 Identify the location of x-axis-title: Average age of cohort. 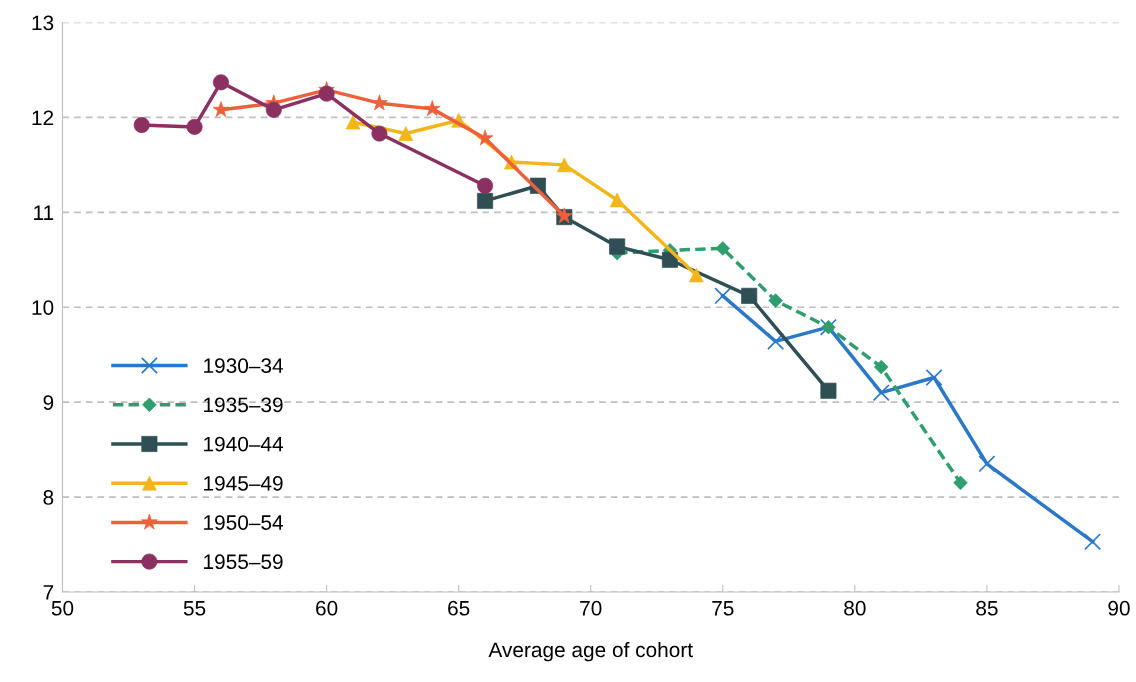
(590, 651).